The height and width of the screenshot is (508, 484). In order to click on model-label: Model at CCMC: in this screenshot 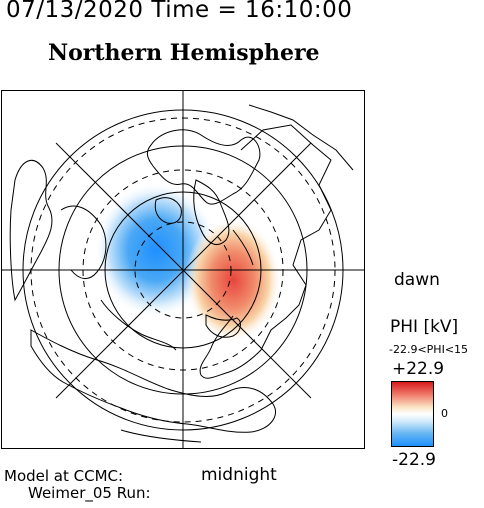, I will do `click(64, 476)`.